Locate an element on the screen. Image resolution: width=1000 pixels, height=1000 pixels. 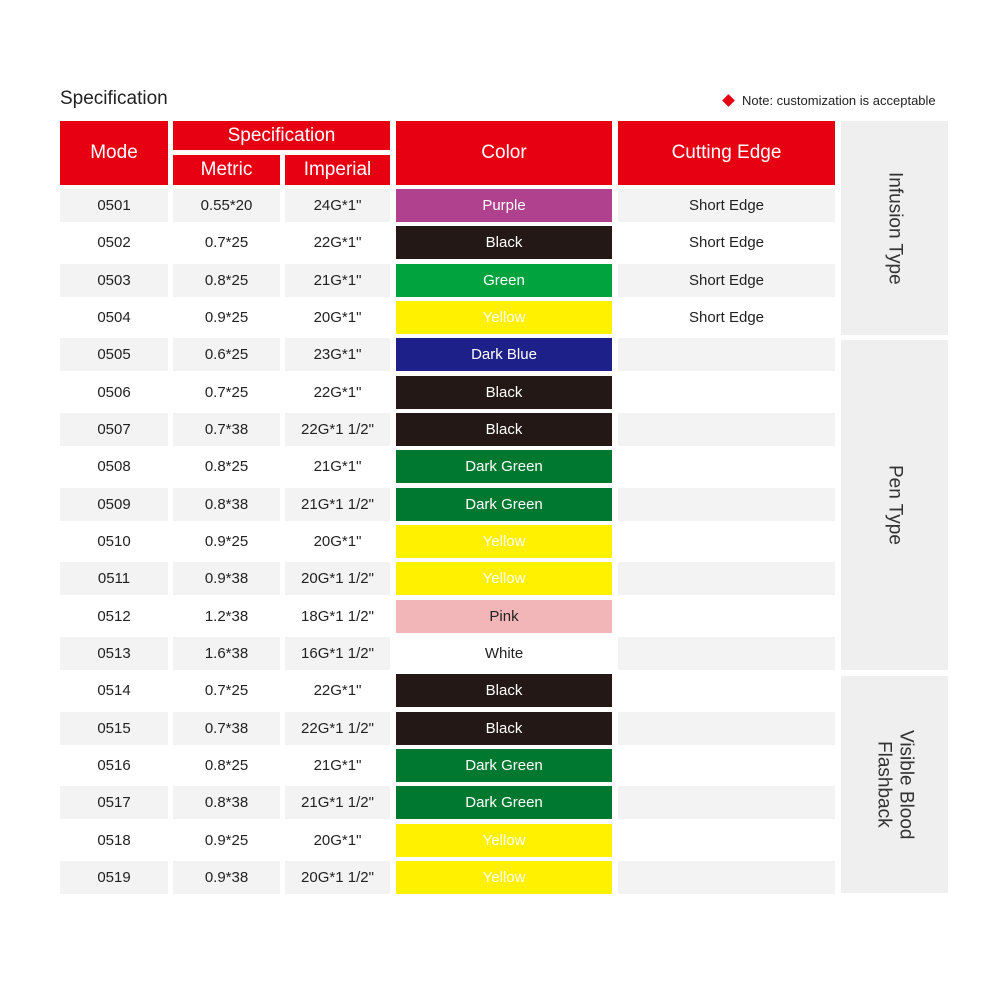
cell: 0514 is located at coordinates (114, 691).